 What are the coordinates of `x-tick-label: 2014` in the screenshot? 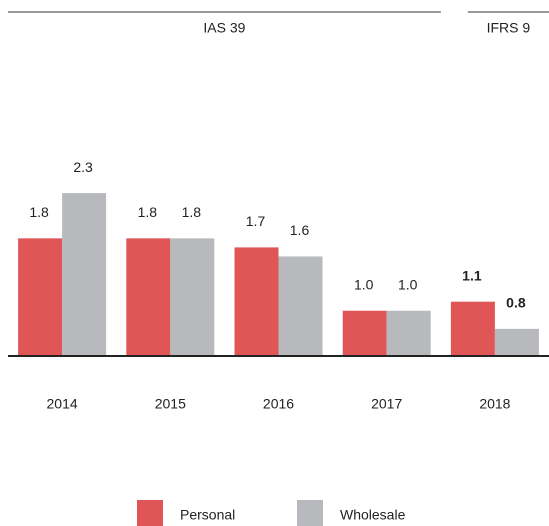 It's located at (62, 404).